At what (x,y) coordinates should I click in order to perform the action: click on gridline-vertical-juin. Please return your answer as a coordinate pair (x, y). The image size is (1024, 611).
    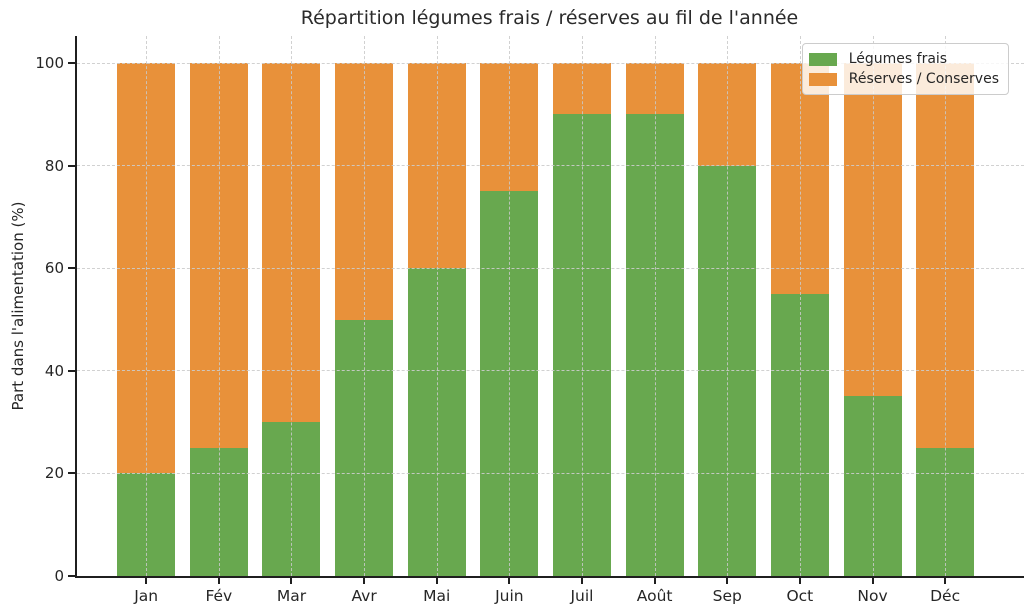
    Looking at the image, I should click on (510, 306).